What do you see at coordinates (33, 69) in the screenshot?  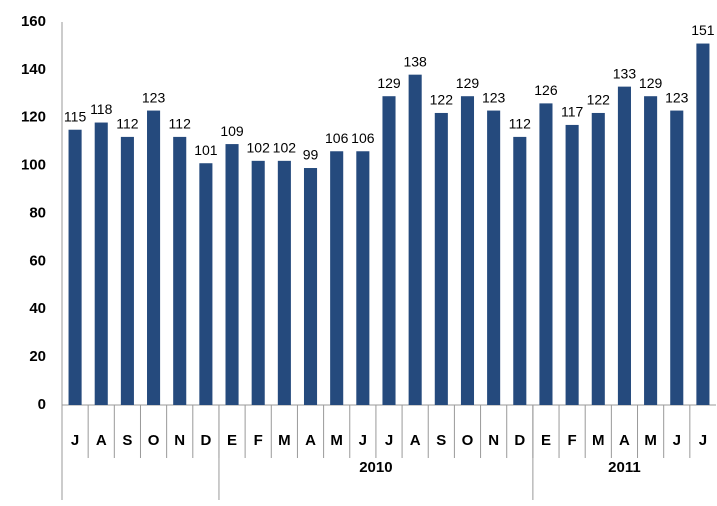 I see `y-tick-label: 140` at bounding box center [33, 69].